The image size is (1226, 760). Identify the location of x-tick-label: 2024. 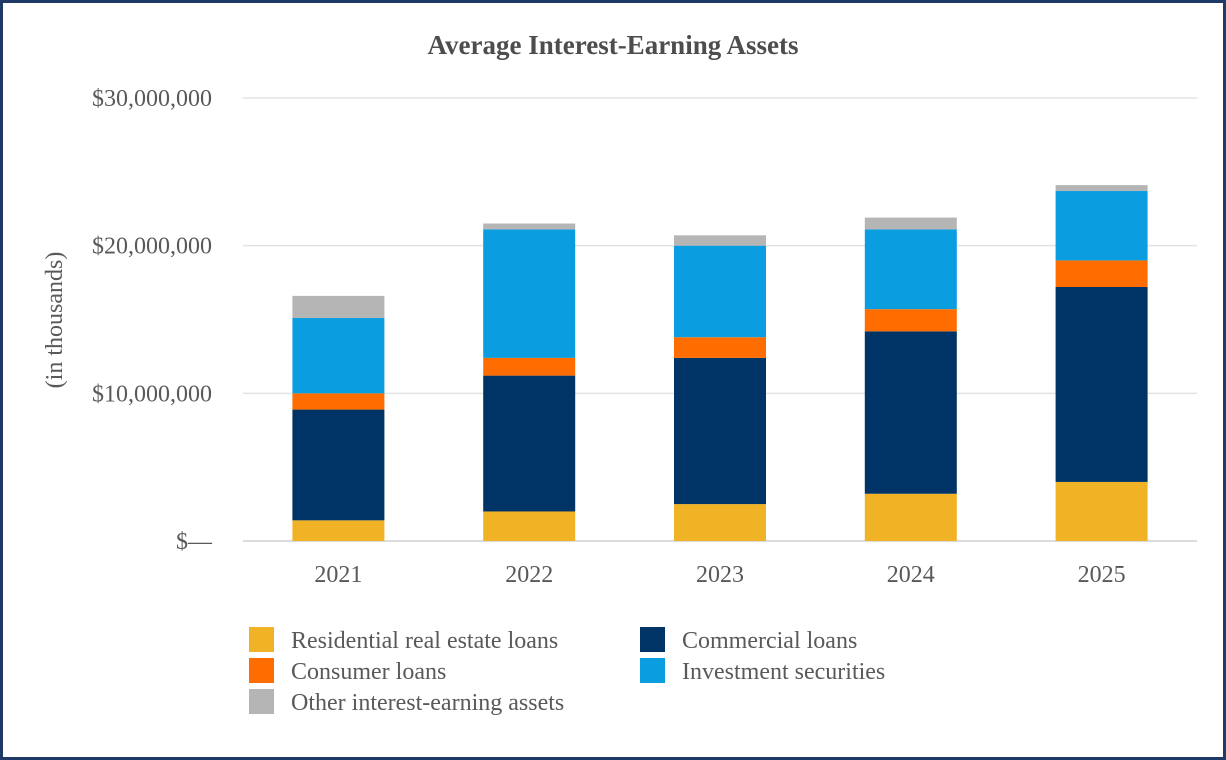
(911, 575).